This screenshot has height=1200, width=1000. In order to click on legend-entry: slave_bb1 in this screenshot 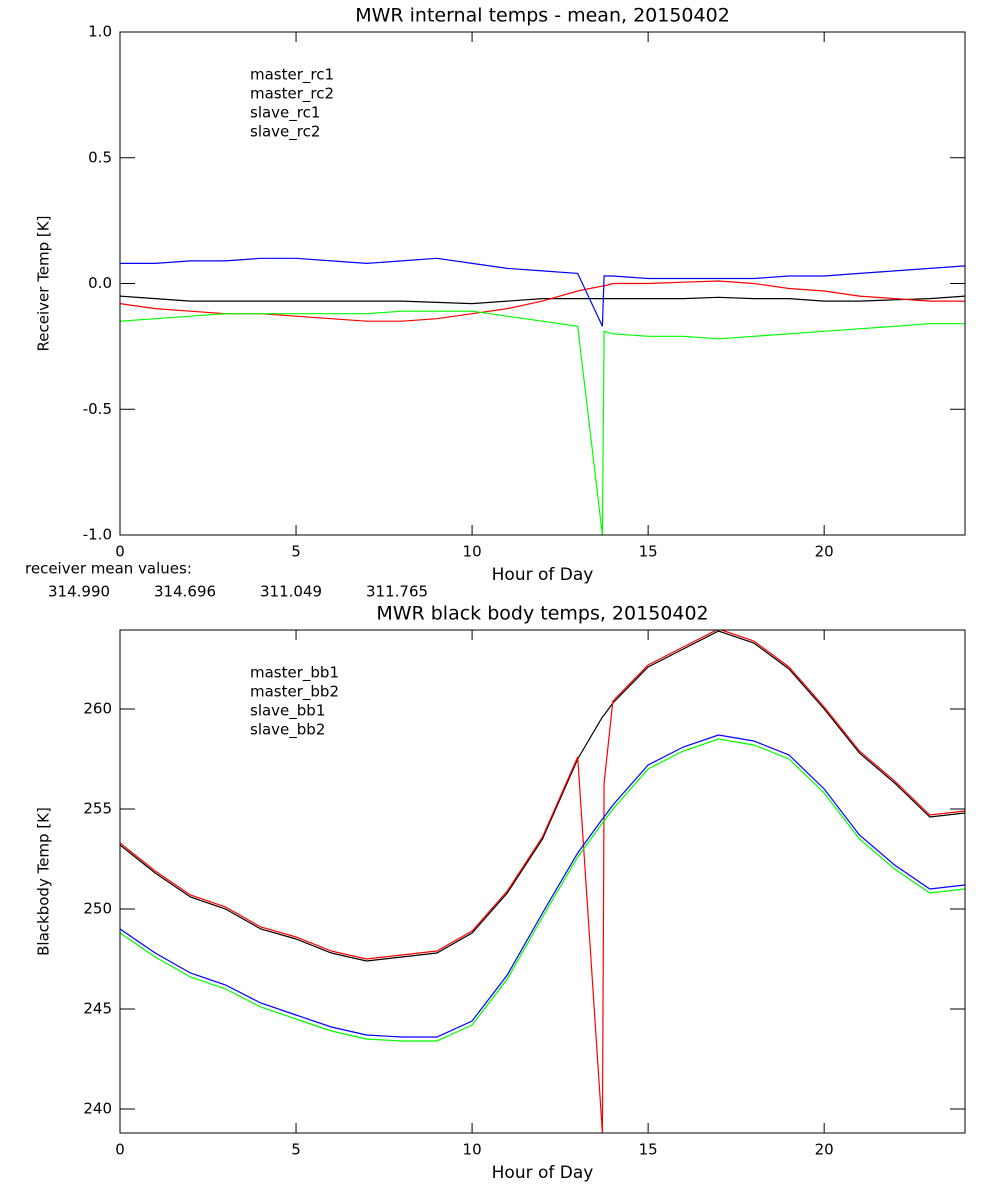, I will do `click(287, 711)`.